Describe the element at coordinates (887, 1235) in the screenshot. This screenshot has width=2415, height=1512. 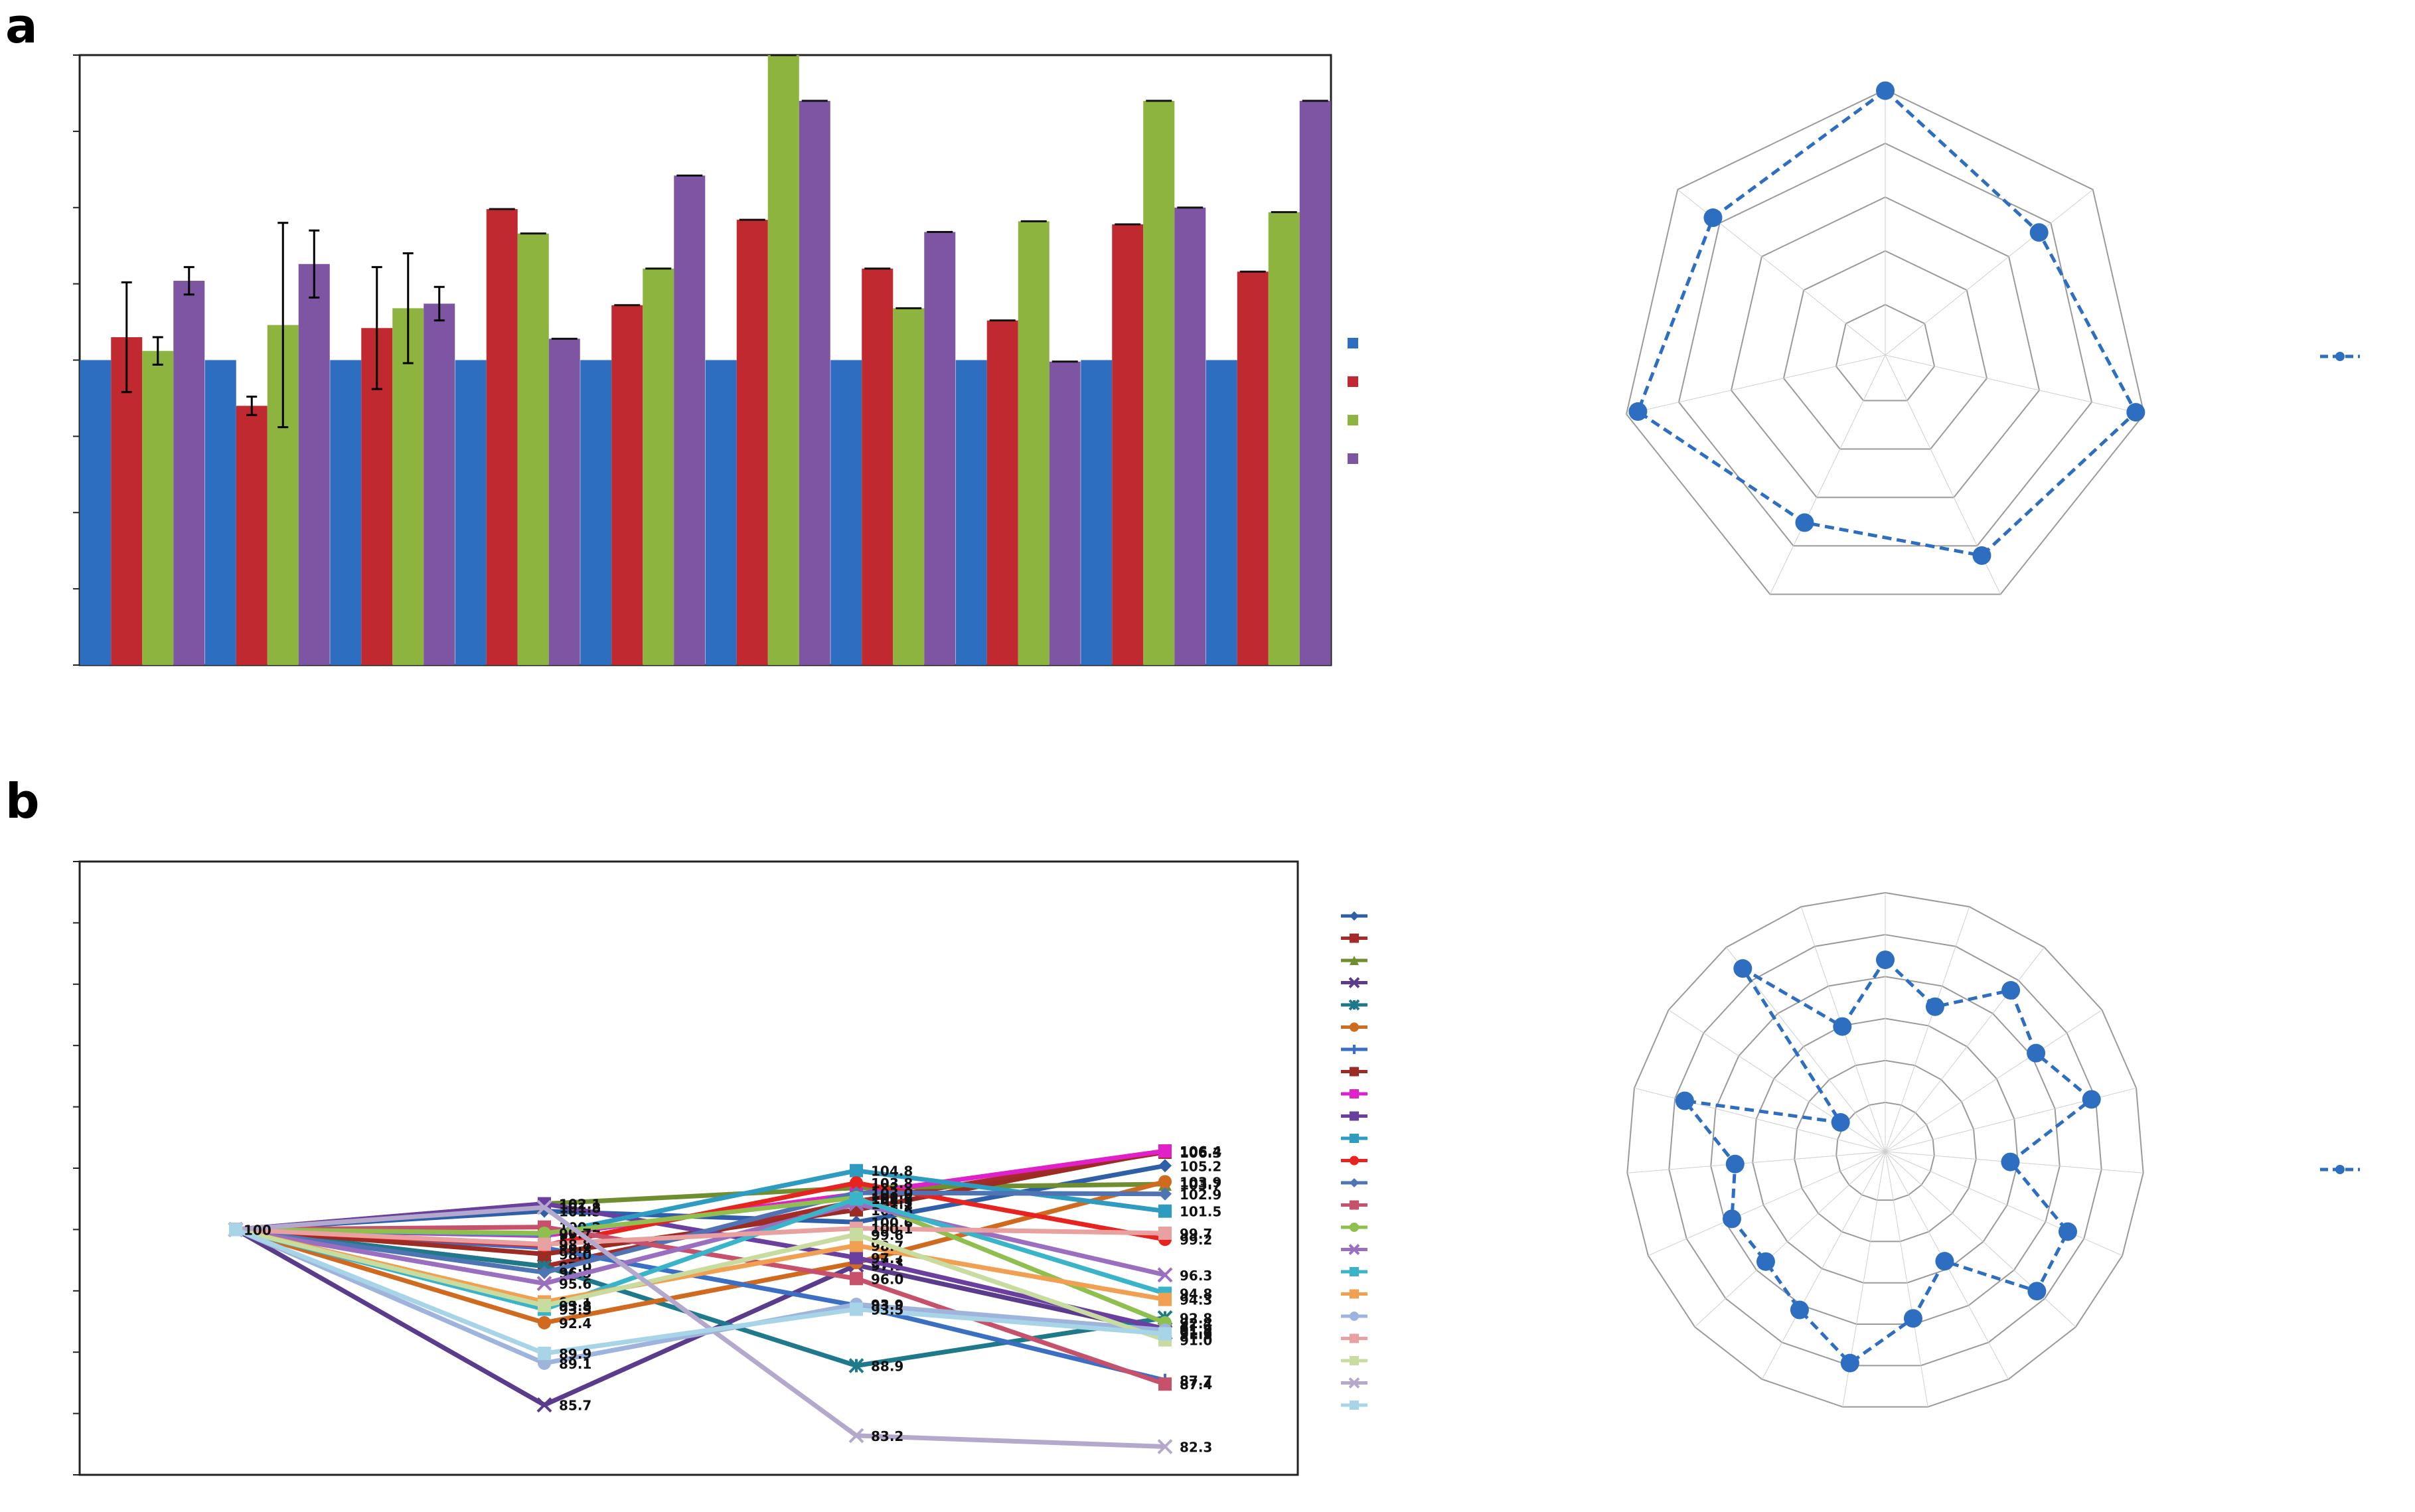
I see `data-label: 99.6` at that location.